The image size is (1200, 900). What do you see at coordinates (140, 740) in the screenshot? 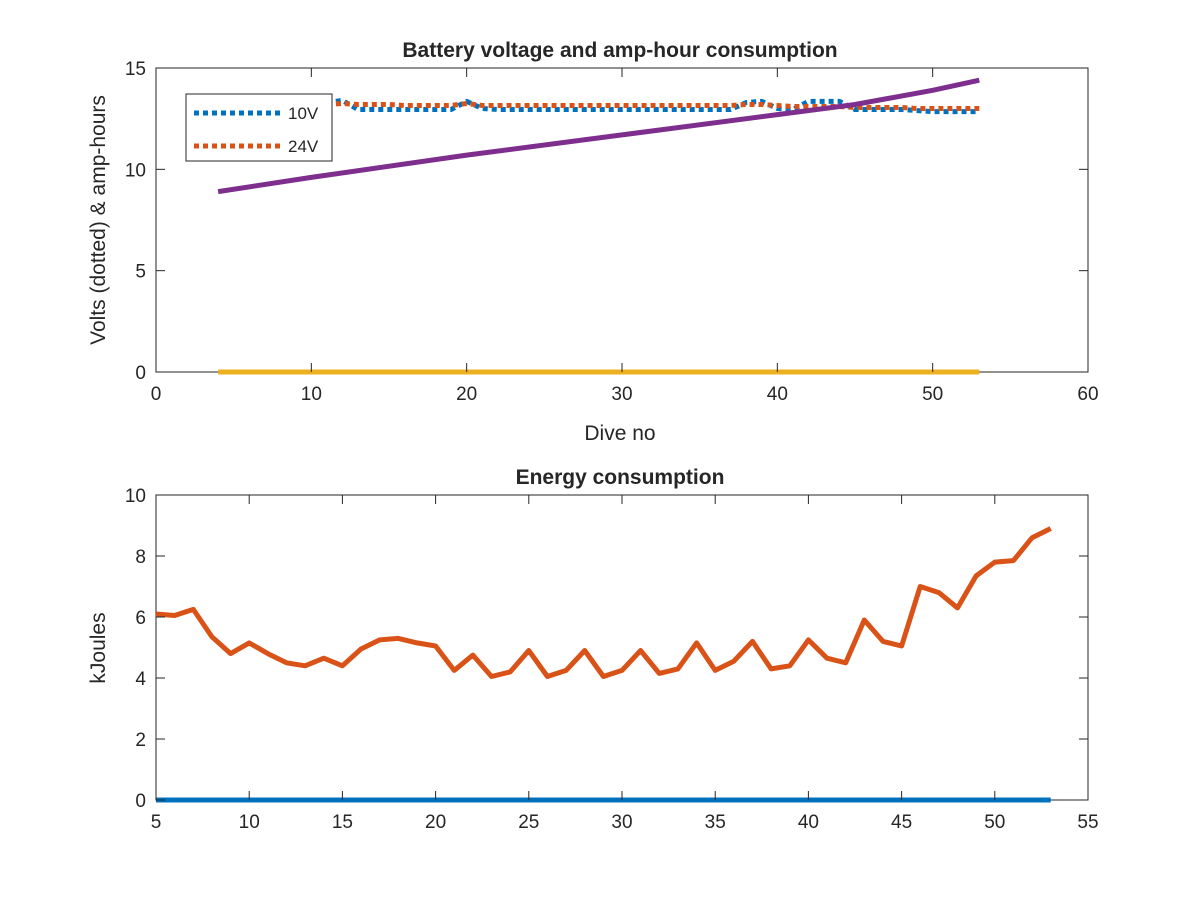
I see `y-tick-label: 2` at bounding box center [140, 740].